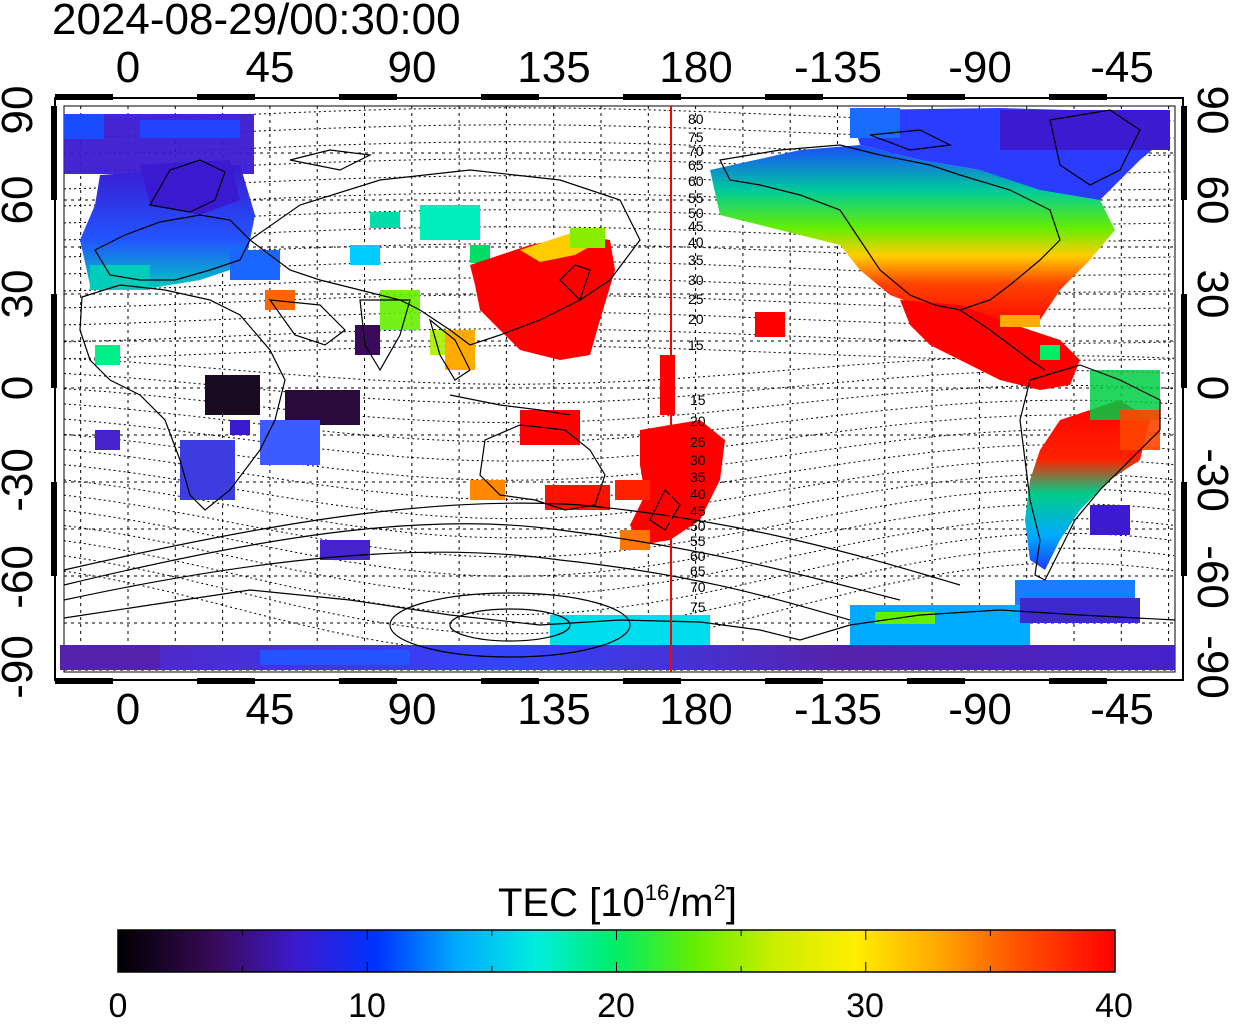 This screenshot has height=1025, width=1235. Describe the element at coordinates (865, 1006) in the screenshot. I see `colorbar-tick-label: 30` at that location.